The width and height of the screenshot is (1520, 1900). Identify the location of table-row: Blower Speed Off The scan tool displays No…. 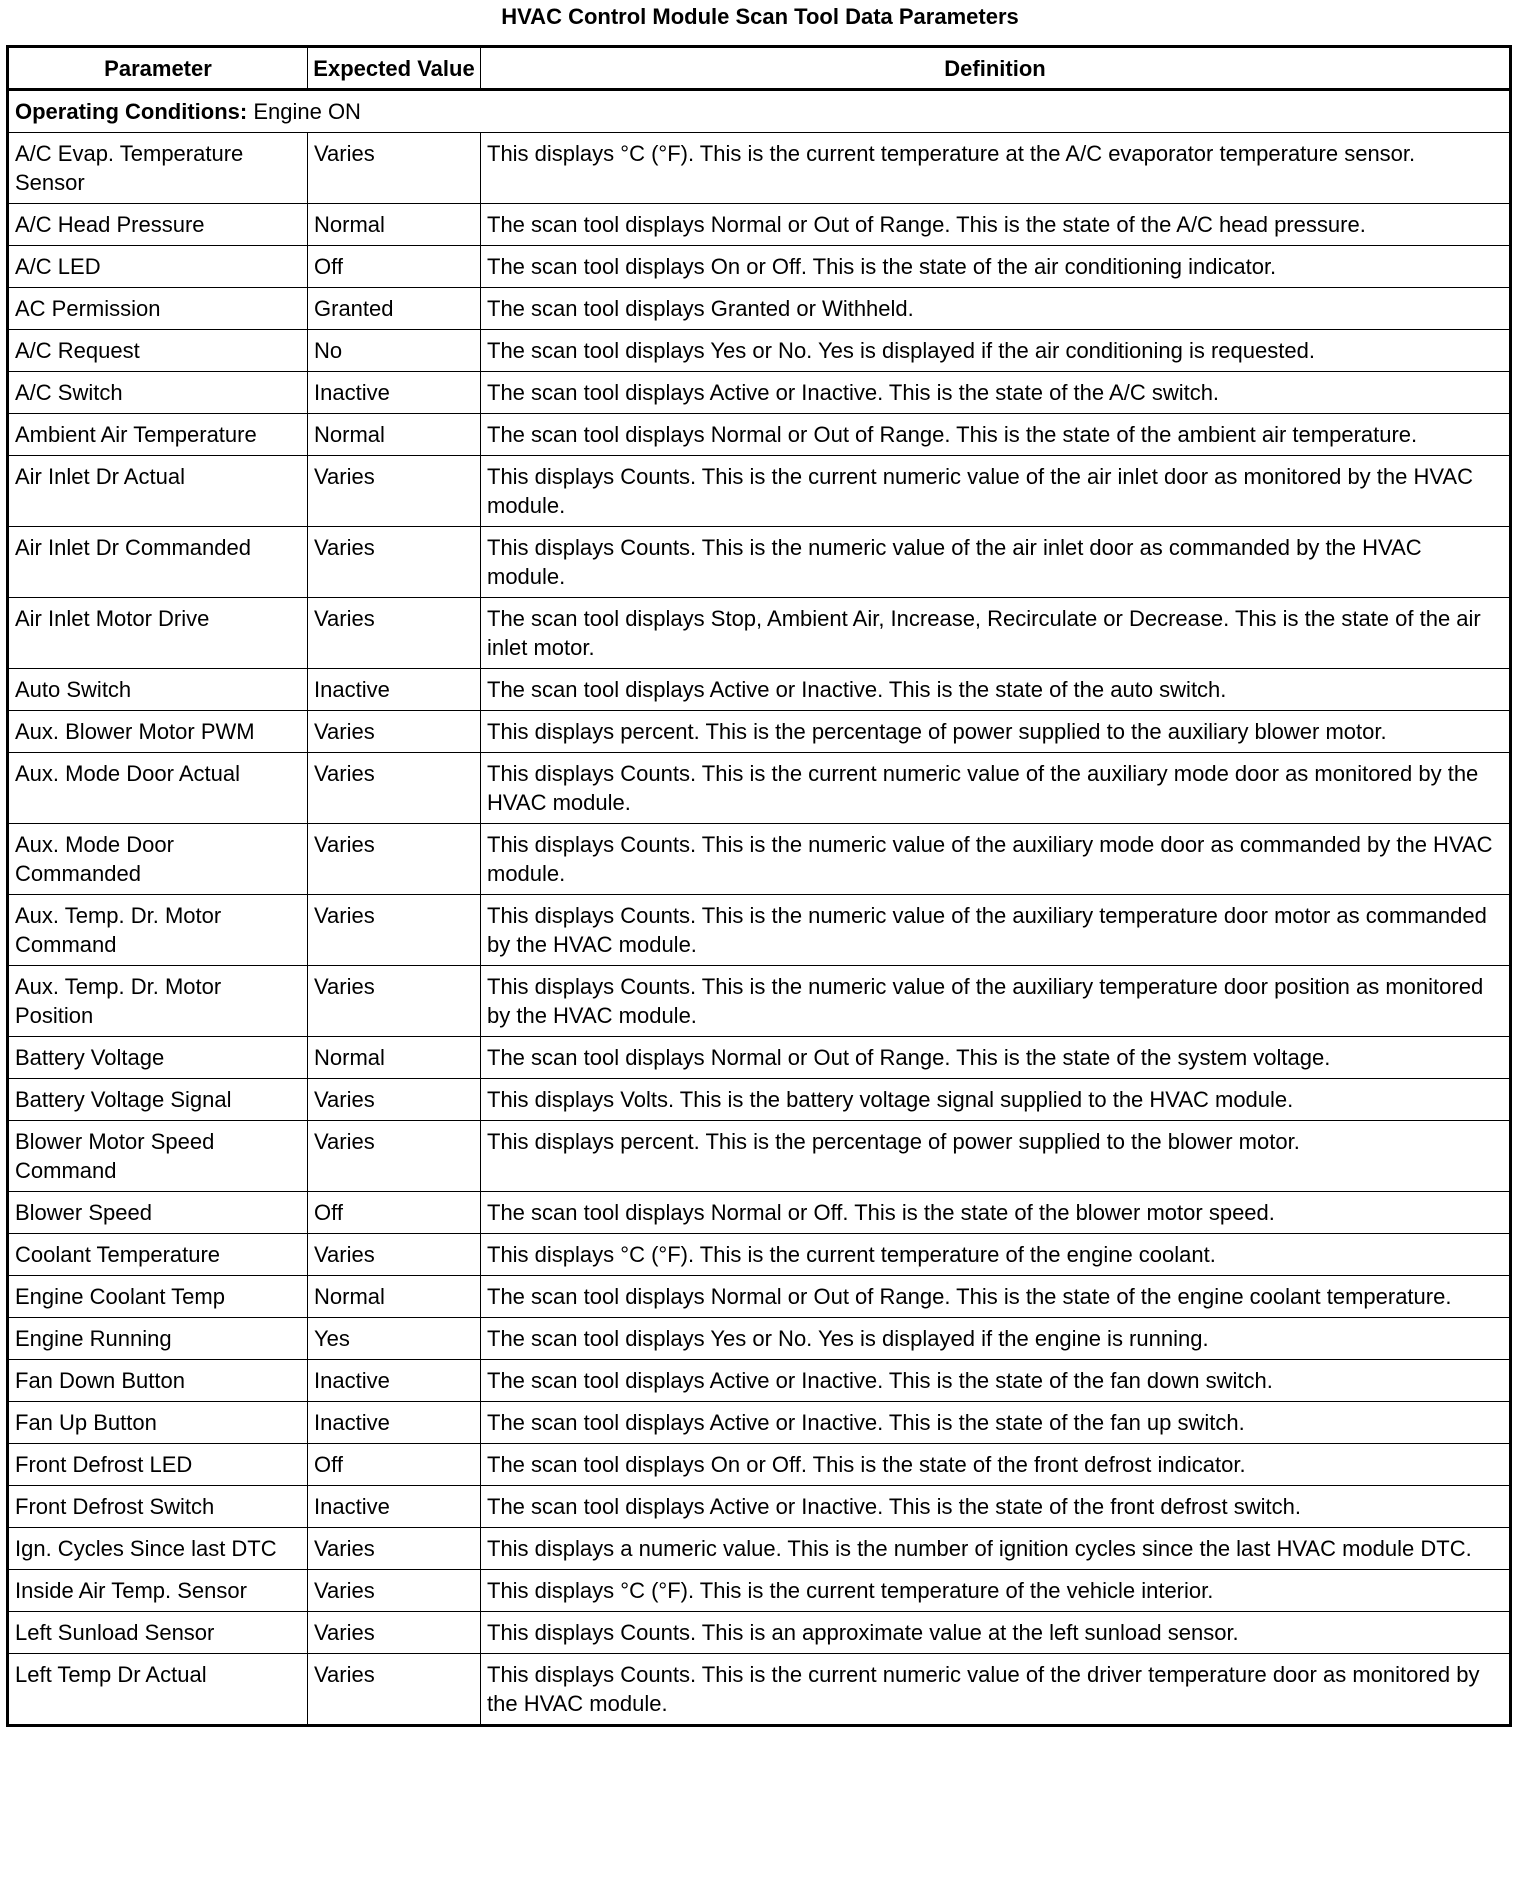
(759, 1212).